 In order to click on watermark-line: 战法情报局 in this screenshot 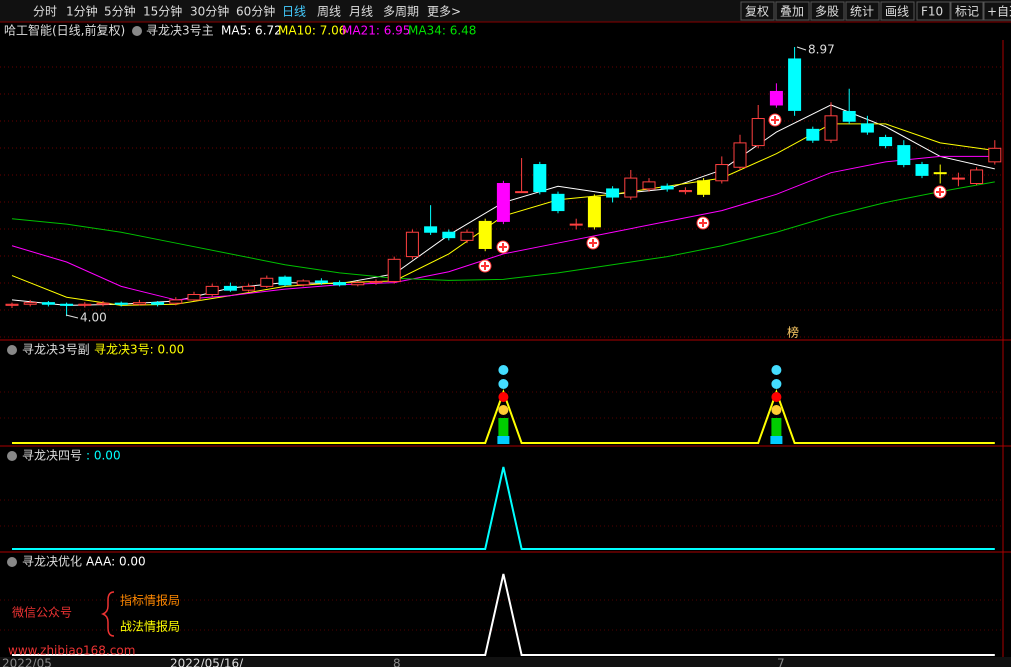, I will do `click(150, 626)`.